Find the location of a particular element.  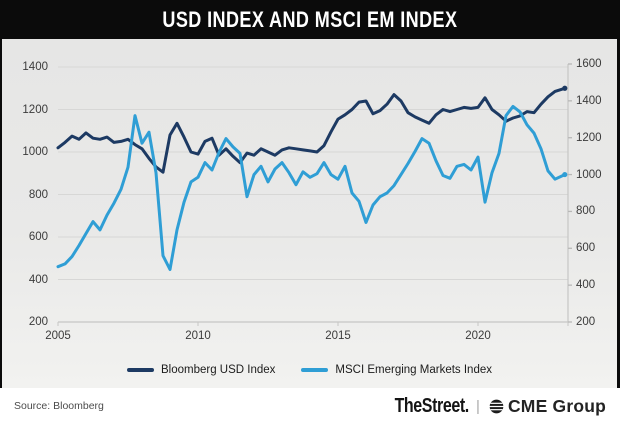

right-axis-label: 1200 is located at coordinates (589, 137).